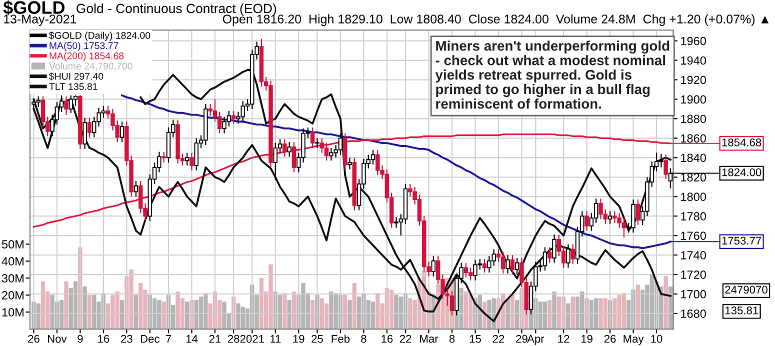 This screenshot has width=775, height=346. What do you see at coordinates (693, 138) in the screenshot?
I see `y-tick-label: 1860` at bounding box center [693, 138].